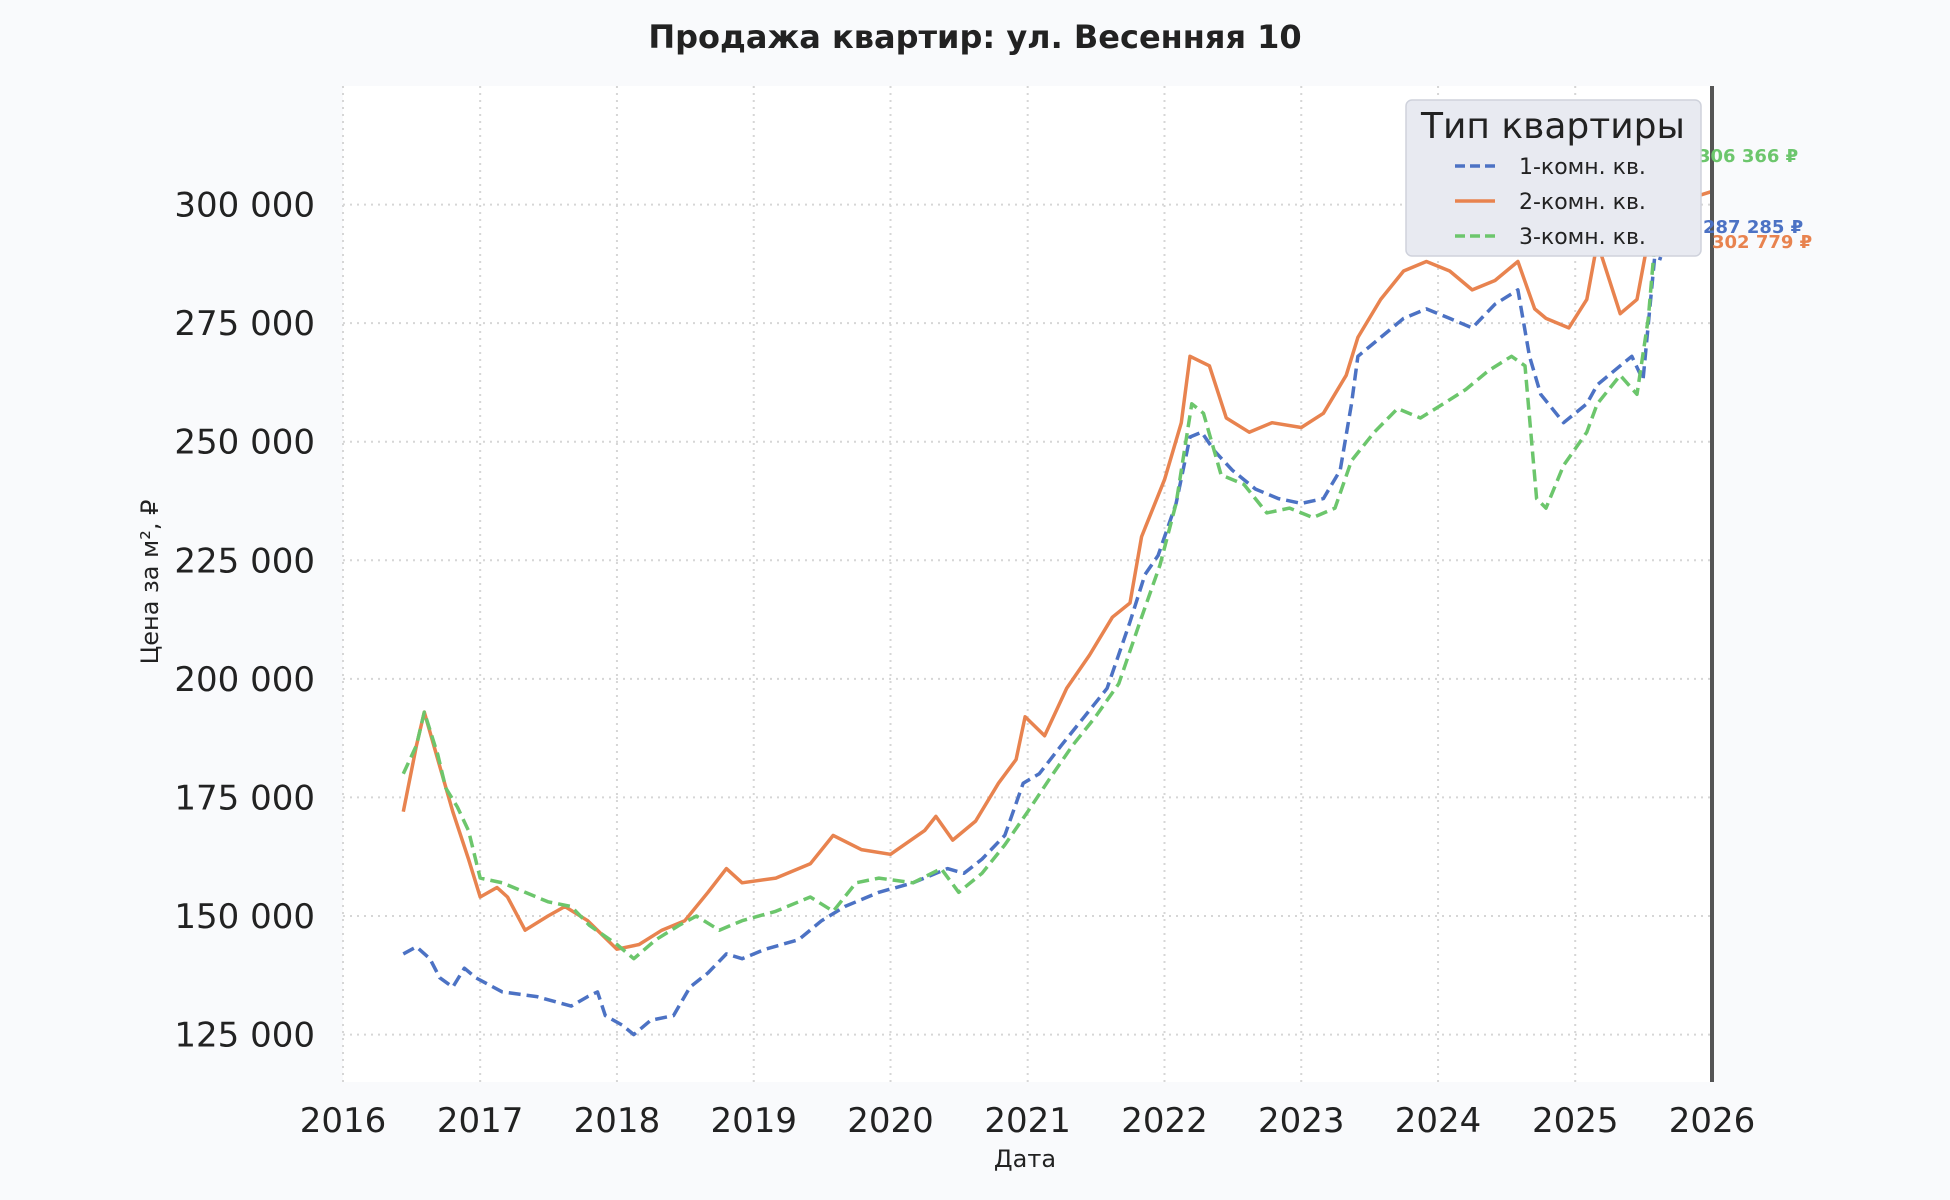 This screenshot has height=1200, width=1950. What do you see at coordinates (1753, 227) in the screenshot?
I see `series-end-label: 287 285 ₽` at bounding box center [1753, 227].